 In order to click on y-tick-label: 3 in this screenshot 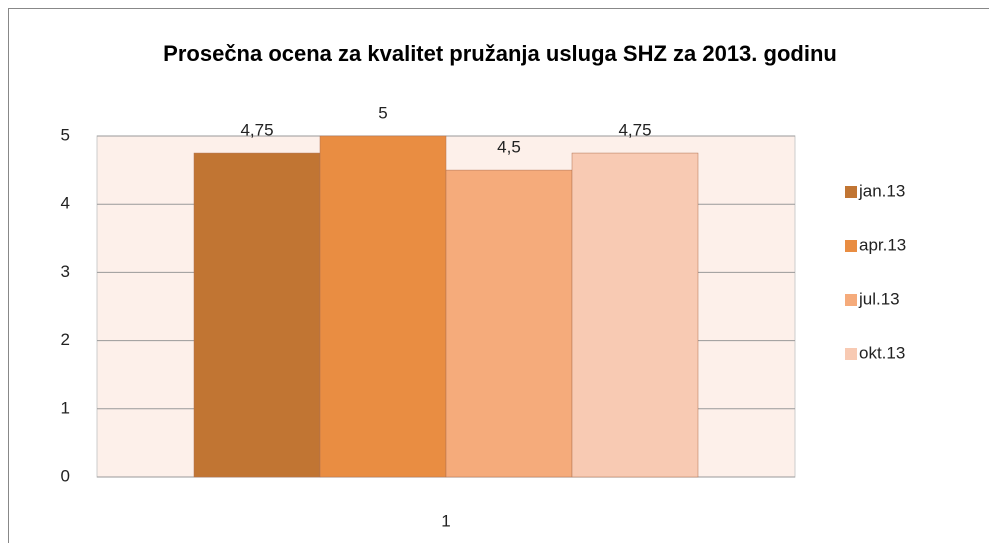, I will do `click(65, 271)`.